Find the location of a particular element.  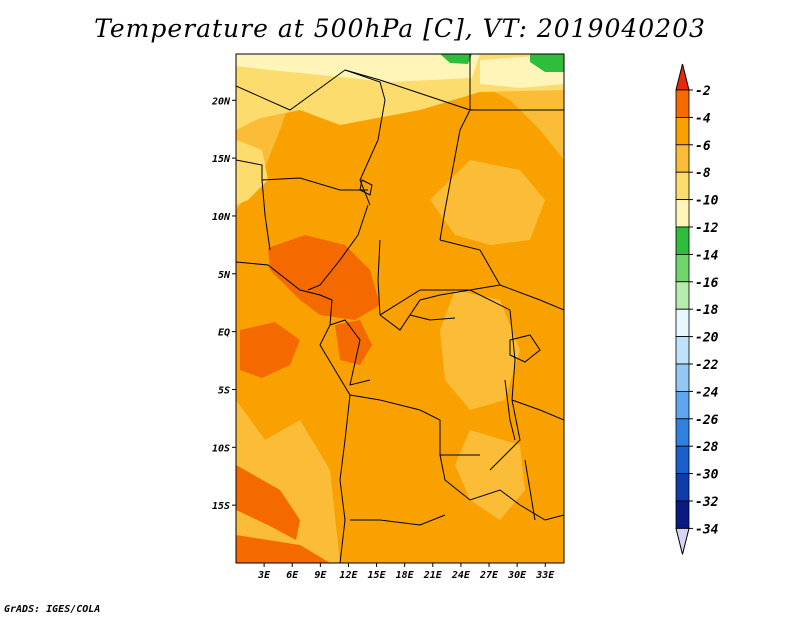

border-south-sudan-ethiopia is located at coordinates (531, 297).